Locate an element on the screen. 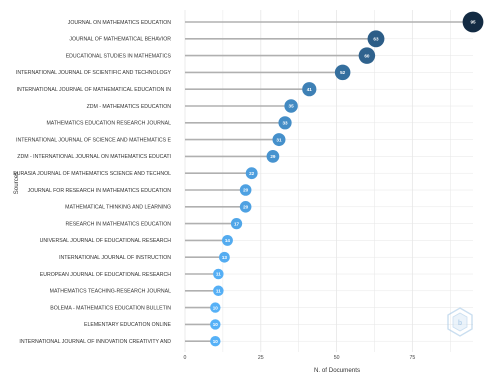  source-label: RESEARCH IN MATHEMATICS EDUCATION is located at coordinates (119, 224).